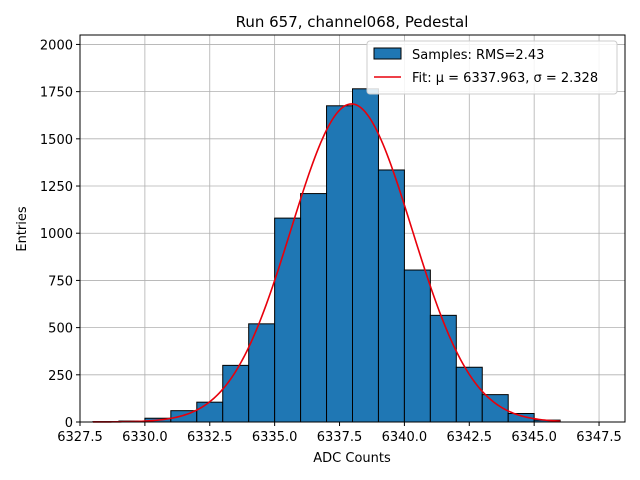 This screenshot has height=480, width=640. What do you see at coordinates (405, 437) in the screenshot?
I see `x-tick-label: 6340.0` at bounding box center [405, 437].